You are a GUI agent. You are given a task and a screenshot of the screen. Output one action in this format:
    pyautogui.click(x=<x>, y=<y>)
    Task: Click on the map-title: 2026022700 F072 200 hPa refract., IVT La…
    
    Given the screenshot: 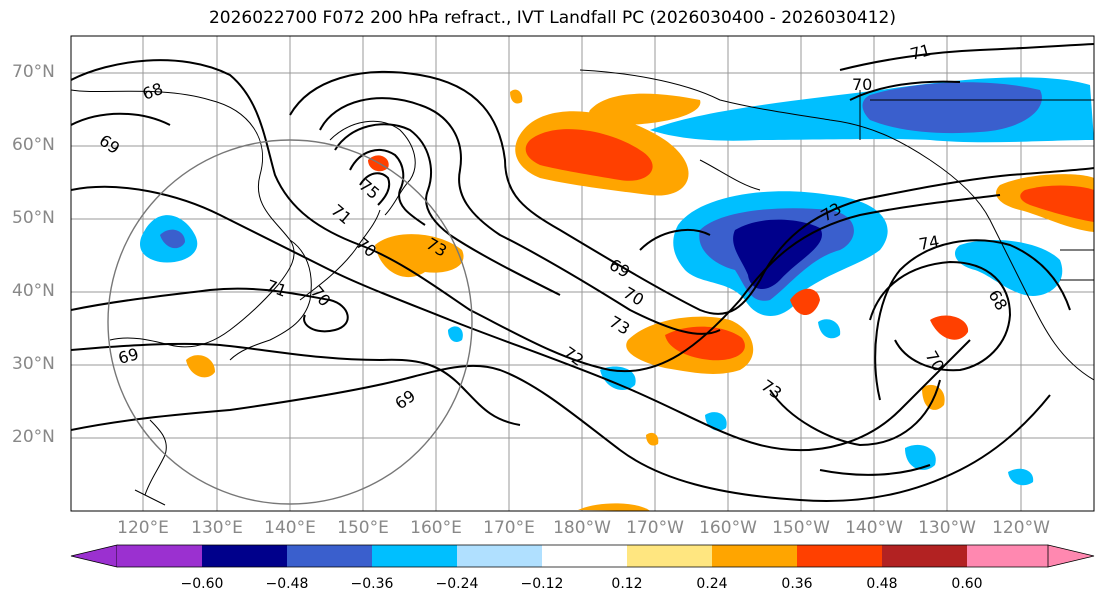 What is the action you would take?
    pyautogui.click(x=552, y=18)
    